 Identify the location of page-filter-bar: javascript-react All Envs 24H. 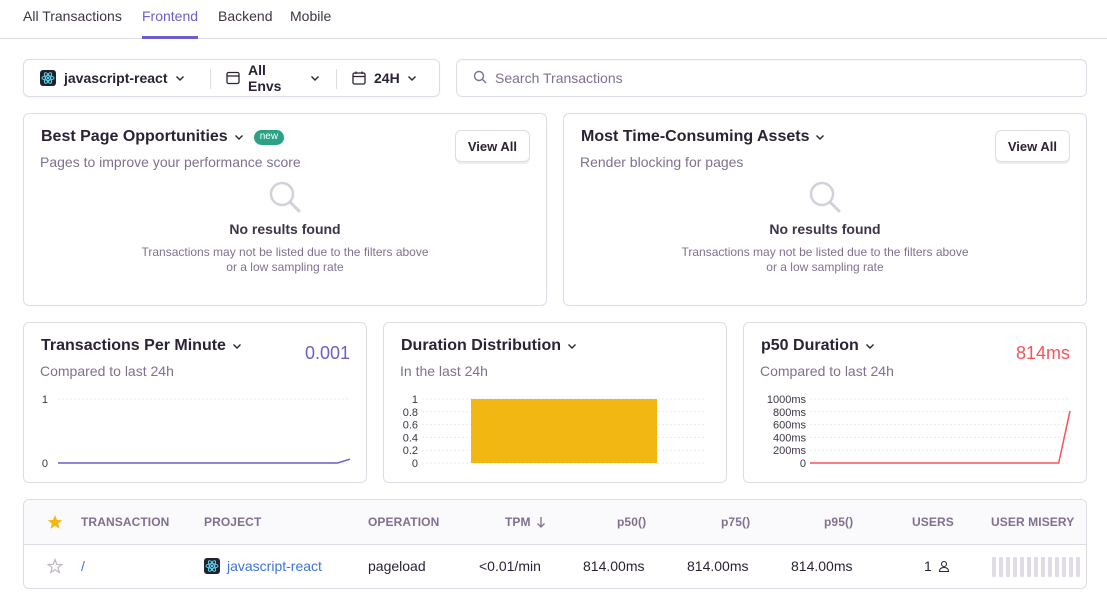
(231, 78).